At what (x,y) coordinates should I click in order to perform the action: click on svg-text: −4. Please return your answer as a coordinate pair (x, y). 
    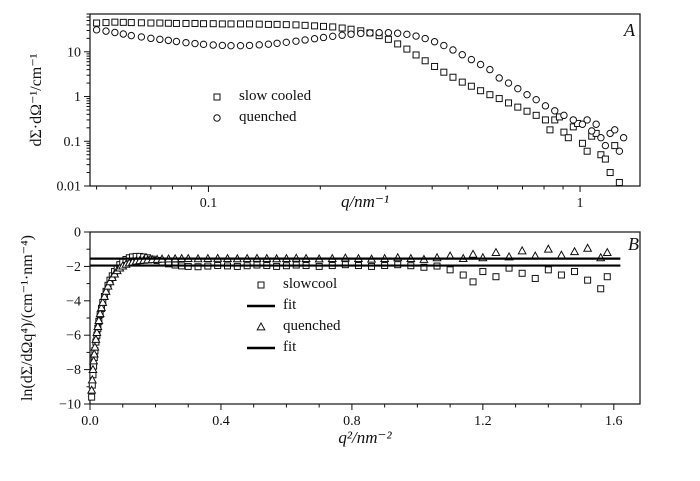
    Looking at the image, I should click on (73, 301).